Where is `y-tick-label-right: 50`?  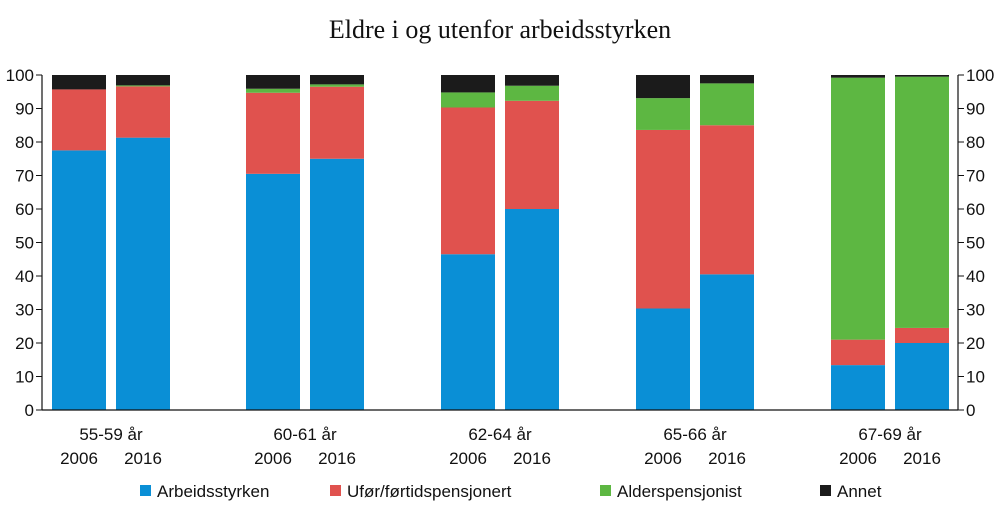
y-tick-label-right: 50 is located at coordinates (975, 243).